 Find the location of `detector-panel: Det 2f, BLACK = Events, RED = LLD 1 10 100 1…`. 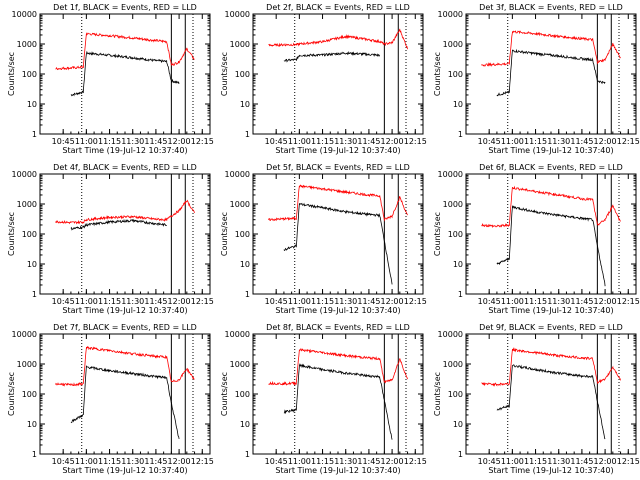

detector-panel: Det 2f, BLACK = Events, RED = LLD 1 10 100 1… is located at coordinates (323, 79).